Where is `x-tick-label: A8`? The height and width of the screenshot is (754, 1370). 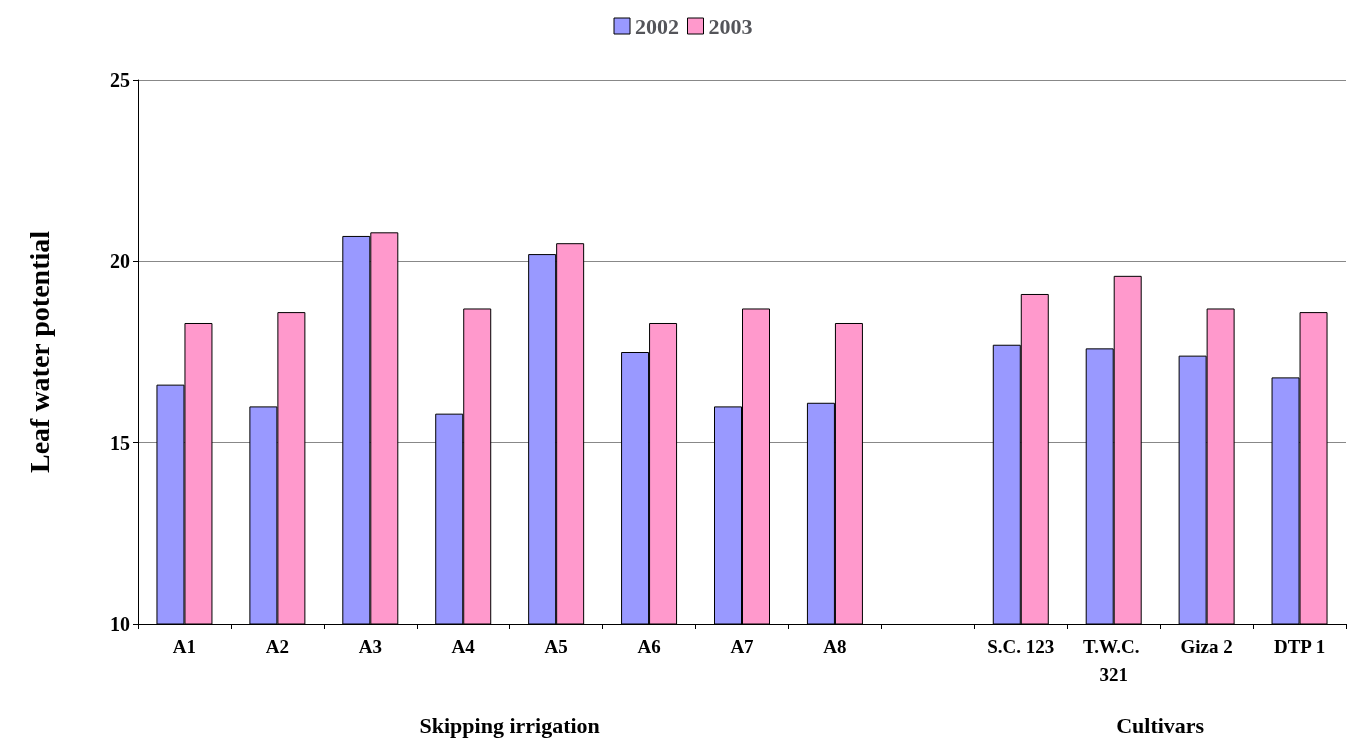
x-tick-label: A8 is located at coordinates (835, 646).